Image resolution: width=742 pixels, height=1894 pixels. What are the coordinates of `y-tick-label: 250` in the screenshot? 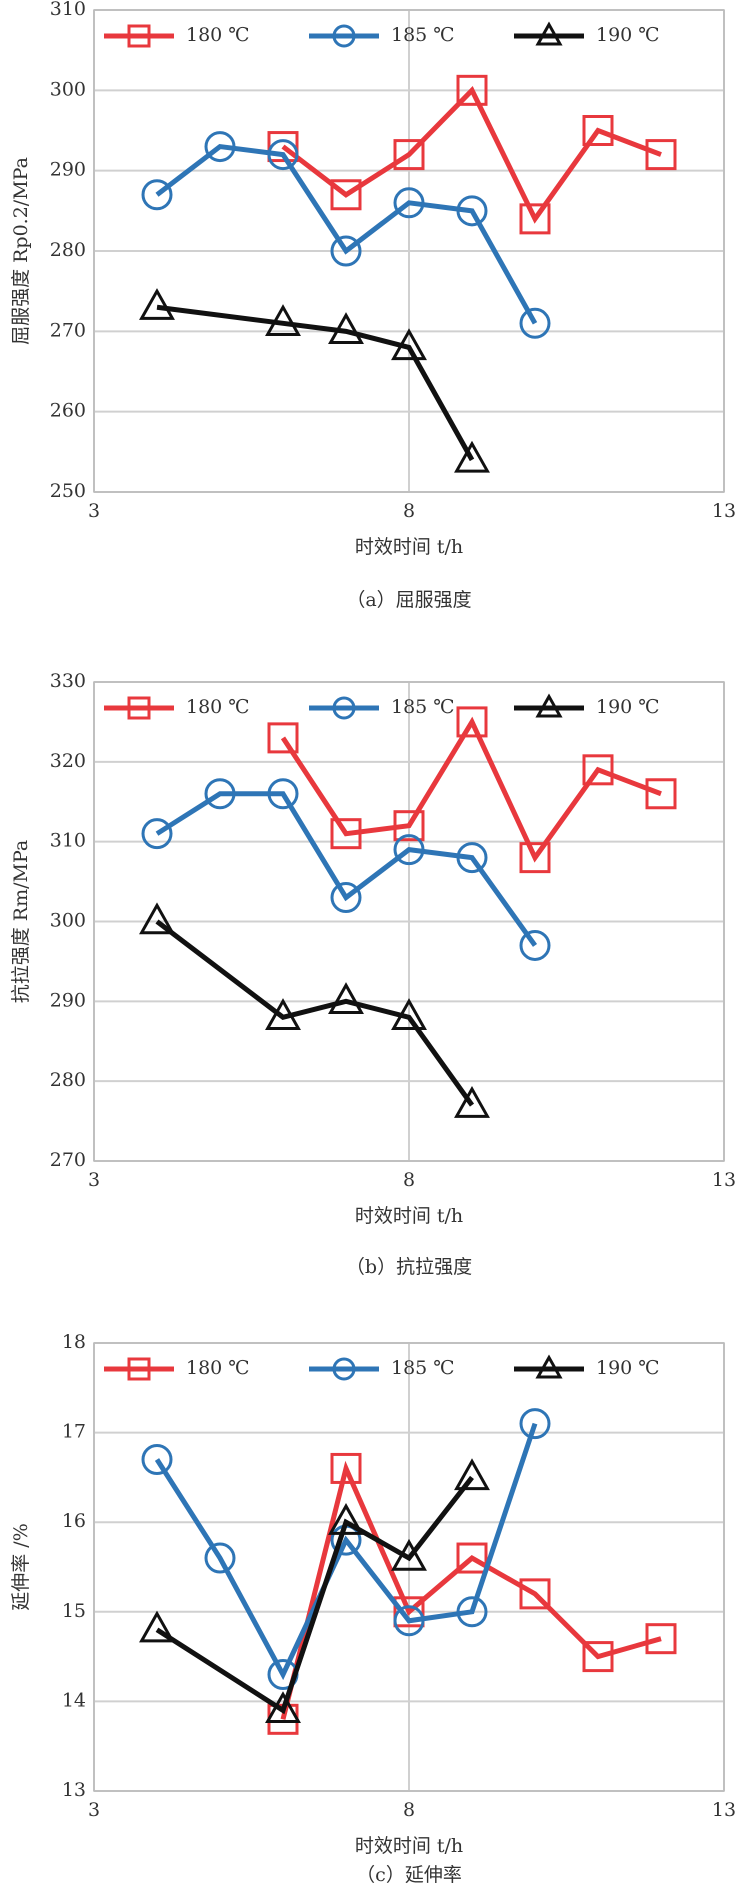 It's located at (68, 491).